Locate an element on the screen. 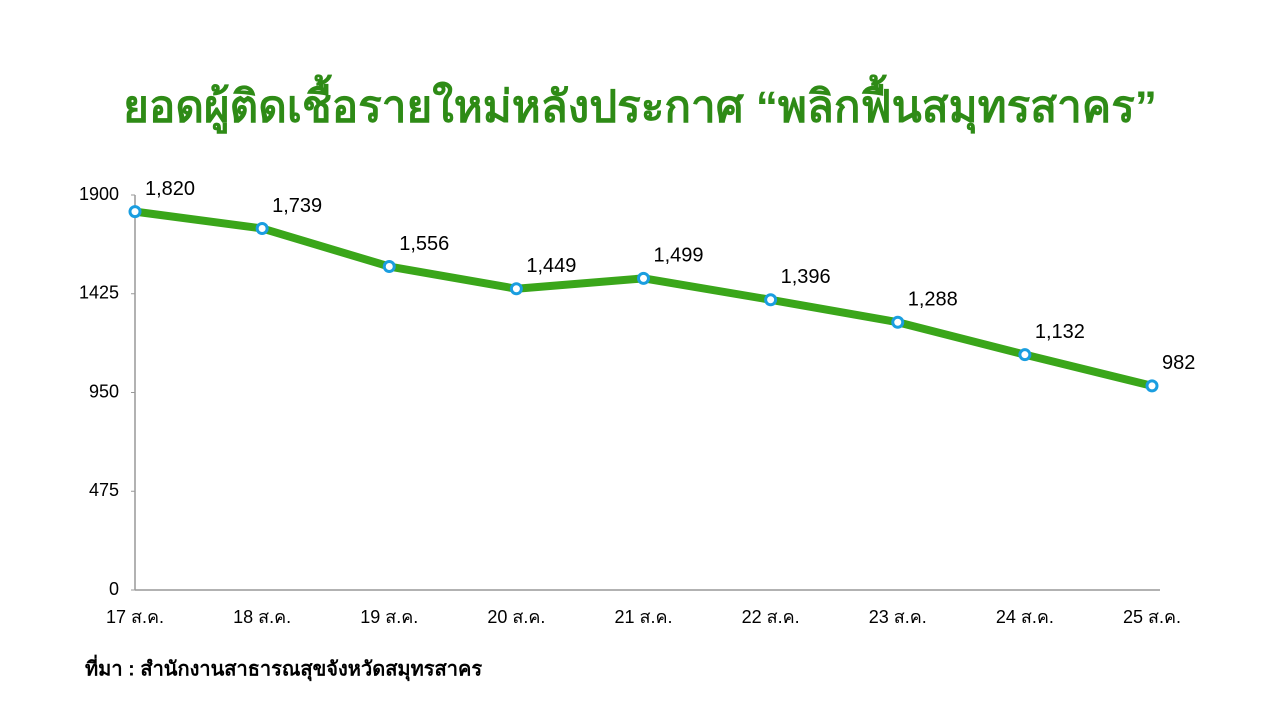 The width and height of the screenshot is (1280, 720). x-tick-label: 23 ส.ค. is located at coordinates (898, 617).